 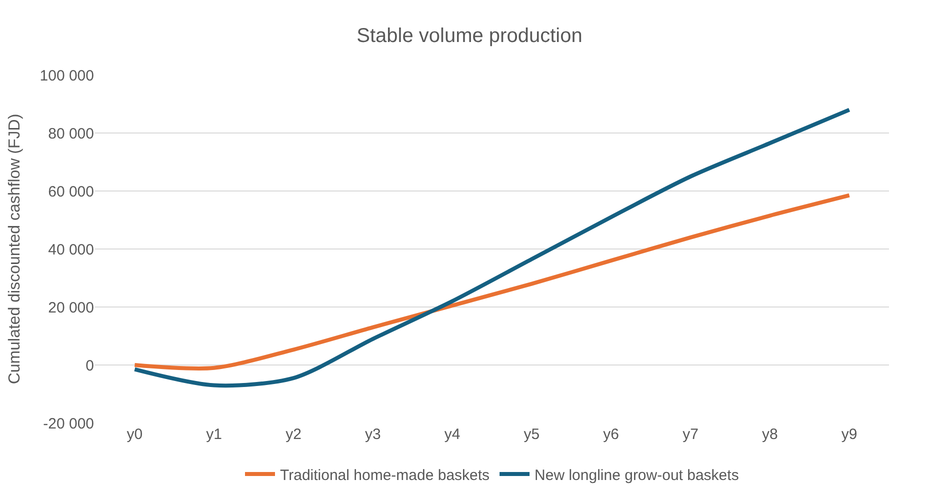 What do you see at coordinates (67, 75) in the screenshot?
I see `y-tick-label: 100 000` at bounding box center [67, 75].